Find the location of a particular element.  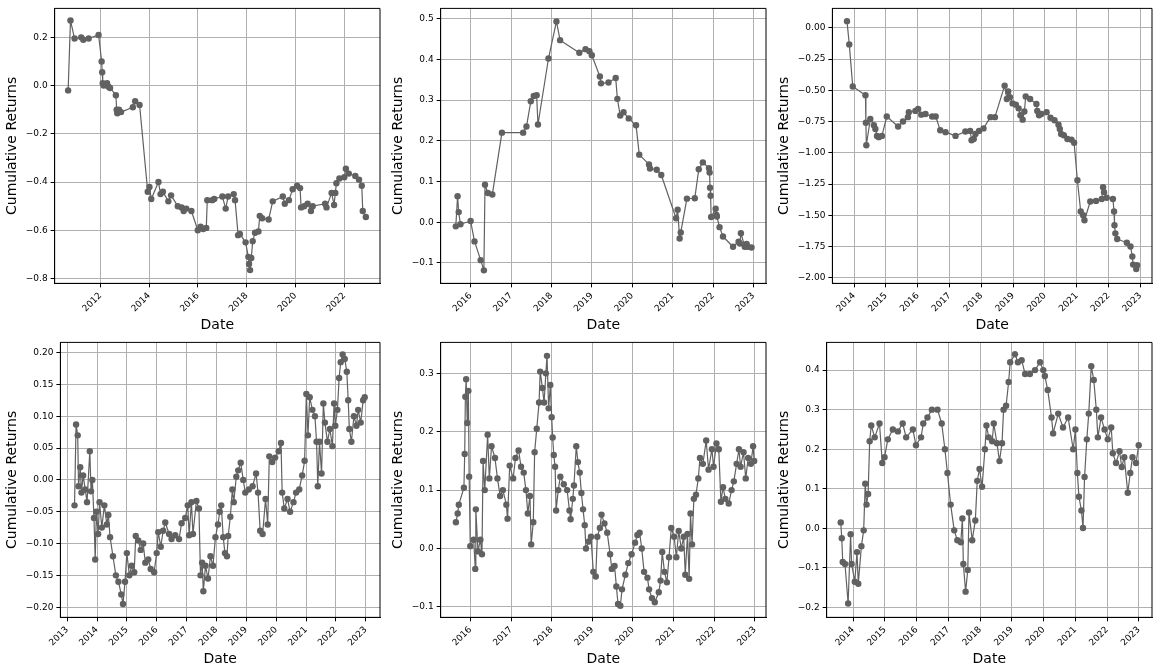

y-tick-label: 0.15 is located at coordinates (43, 383).